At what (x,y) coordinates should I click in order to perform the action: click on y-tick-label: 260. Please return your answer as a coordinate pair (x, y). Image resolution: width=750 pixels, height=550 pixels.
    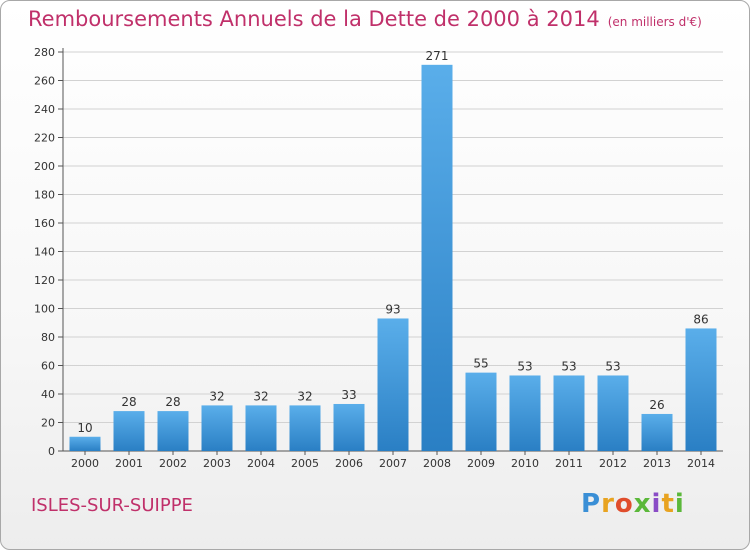
    Looking at the image, I should click on (44, 81).